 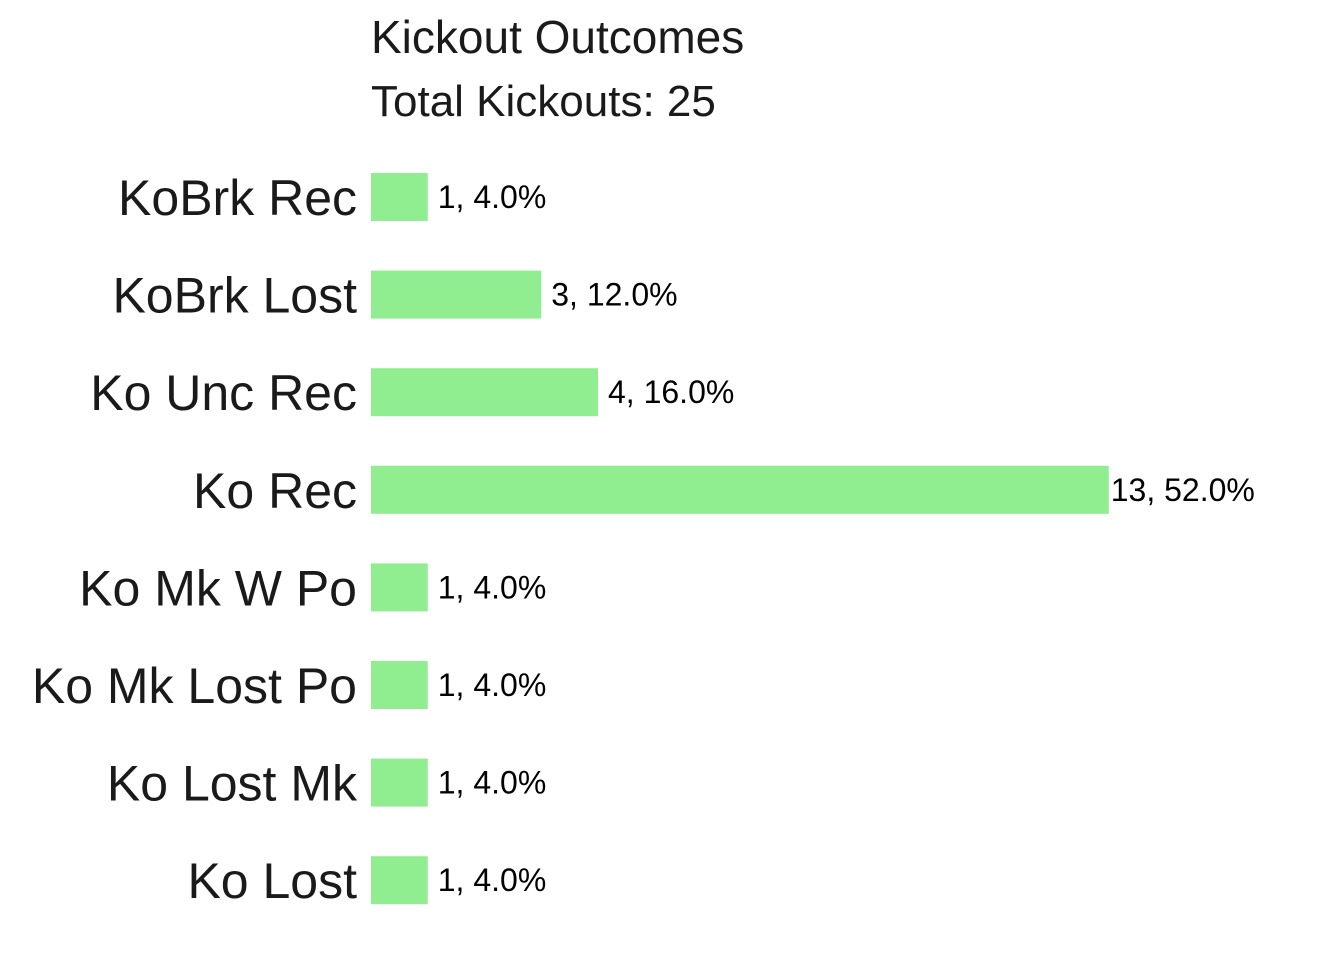 What do you see at coordinates (272, 881) in the screenshot?
I see `category-label: Ko Lost` at bounding box center [272, 881].